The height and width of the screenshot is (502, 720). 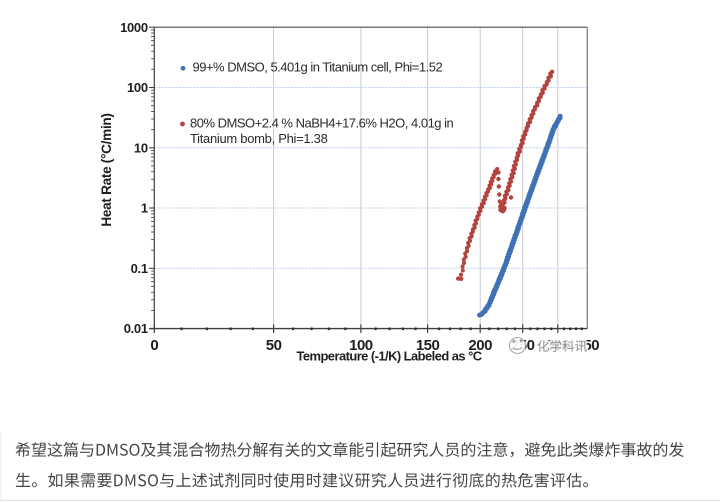 What do you see at coordinates (322, 123) in the screenshot?
I see `svg-text:80% DMSO+2.4 % NaBH4+17.6% H2O: 80% DMSO+2.4 % NaBH4+17.6% H2O, 4.01g in` at bounding box center [322, 123].